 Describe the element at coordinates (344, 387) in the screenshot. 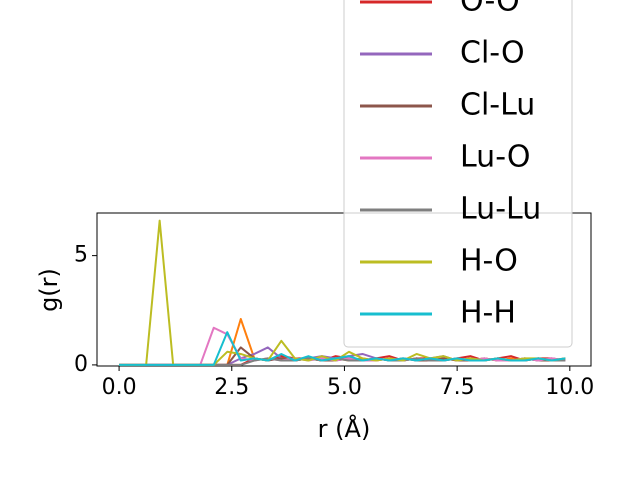

I see `x-tick-label: 5.0` at that location.